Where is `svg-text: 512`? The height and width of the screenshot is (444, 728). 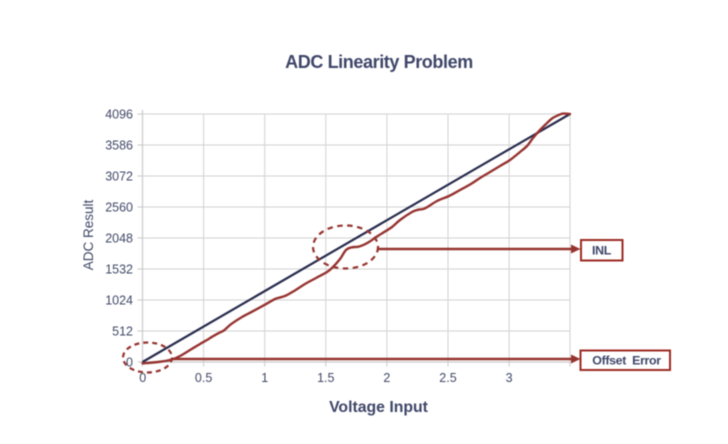
svg-text: 512 is located at coordinates (122, 332).